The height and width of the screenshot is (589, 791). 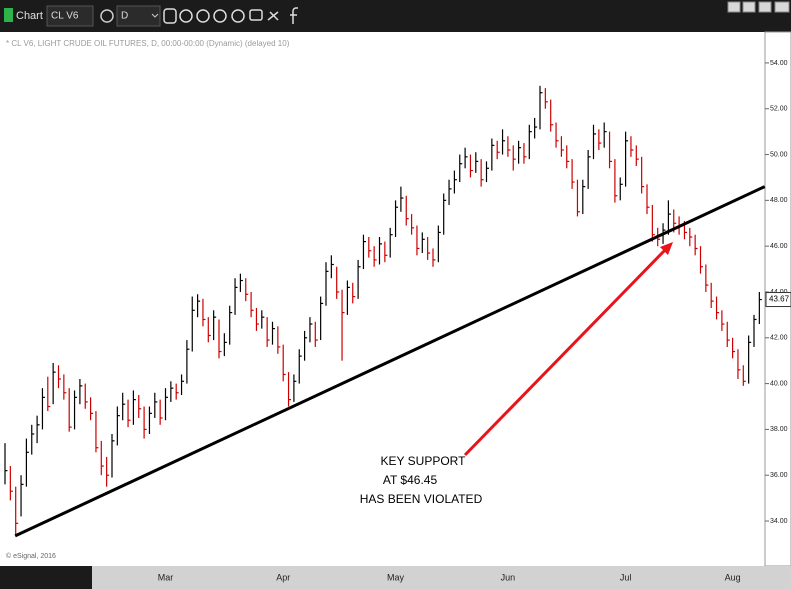 What do you see at coordinates (421, 499) in the screenshot?
I see `annotation-line: HAS BEEN VIOLATED` at bounding box center [421, 499].